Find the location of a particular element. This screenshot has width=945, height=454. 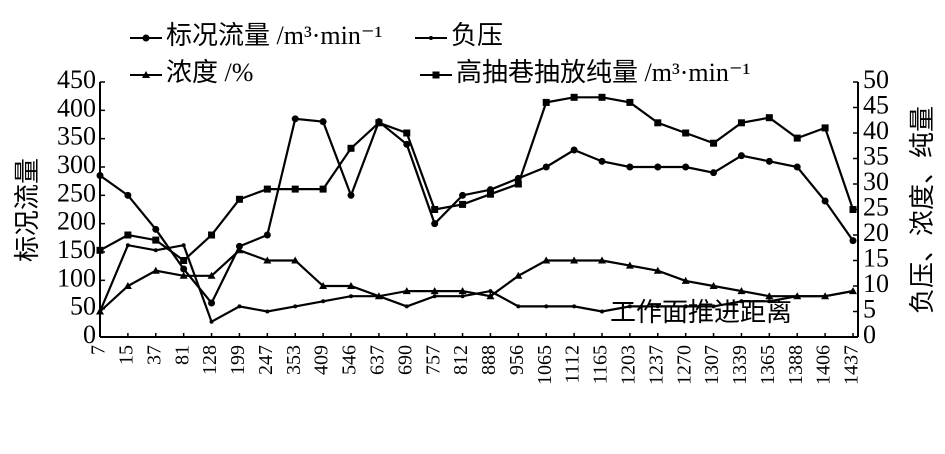

x-tick-label: 15 is located at coordinates (126, 355).